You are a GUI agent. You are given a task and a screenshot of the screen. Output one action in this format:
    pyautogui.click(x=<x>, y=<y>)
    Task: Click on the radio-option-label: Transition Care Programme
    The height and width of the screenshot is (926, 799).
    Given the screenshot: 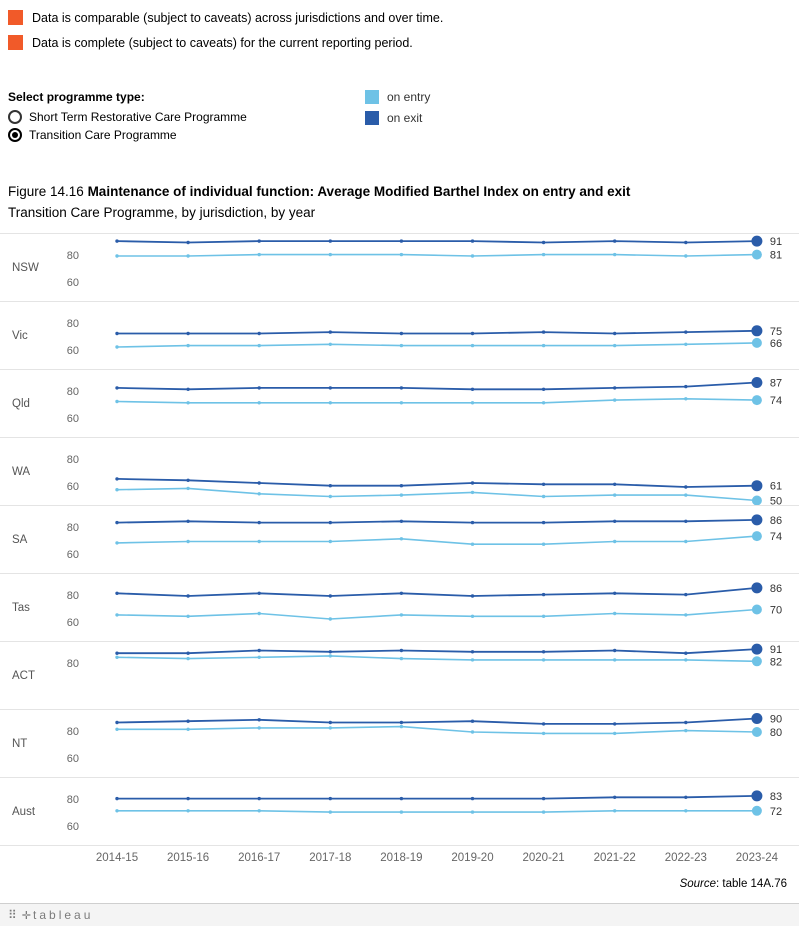 What is the action you would take?
    pyautogui.click(x=103, y=135)
    